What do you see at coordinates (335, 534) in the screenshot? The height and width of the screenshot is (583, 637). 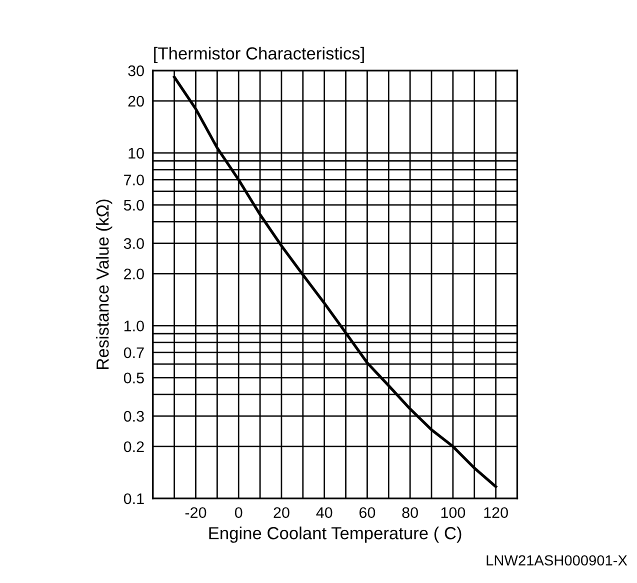 I see `x-axis-title: Engine Coolant Temperature ( C)` at bounding box center [335, 534].